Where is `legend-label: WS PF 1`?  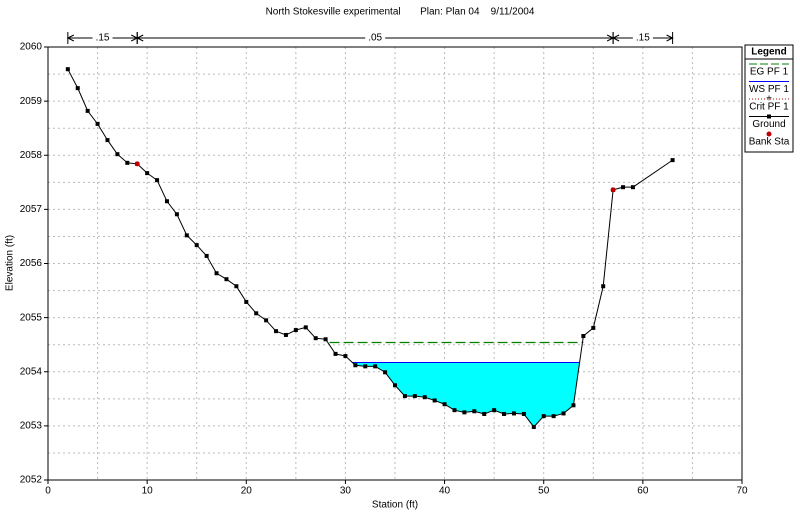 legend-label: WS PF 1 is located at coordinates (769, 89).